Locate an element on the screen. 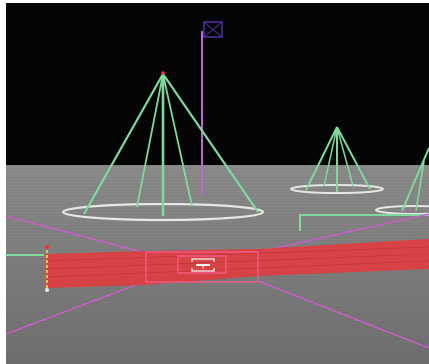 The height and width of the screenshot is (364, 429). mid-cone-marker is located at coordinates (337, 160).